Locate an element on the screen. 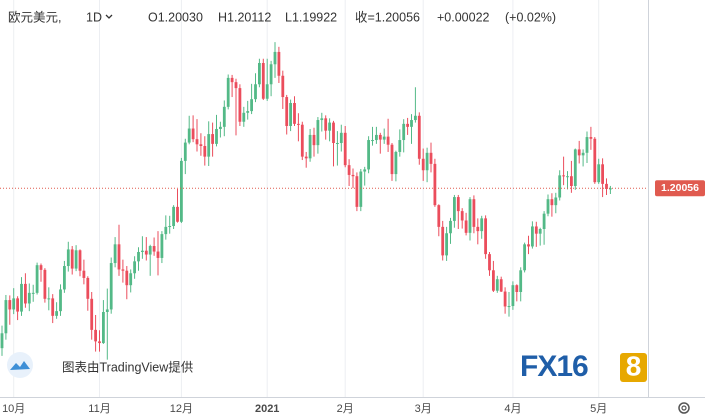 The height and width of the screenshot is (420, 705). change-pct-label: (+0.02%) is located at coordinates (530, 17).